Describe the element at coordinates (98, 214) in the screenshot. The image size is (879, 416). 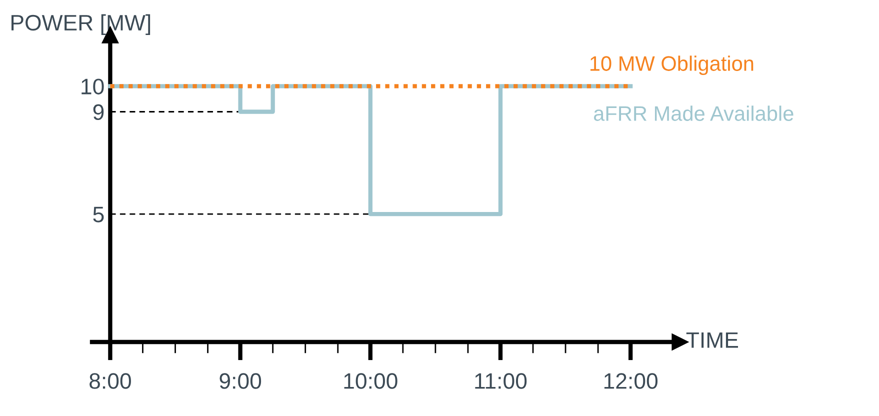
I see `y-tick-label: 5` at that location.